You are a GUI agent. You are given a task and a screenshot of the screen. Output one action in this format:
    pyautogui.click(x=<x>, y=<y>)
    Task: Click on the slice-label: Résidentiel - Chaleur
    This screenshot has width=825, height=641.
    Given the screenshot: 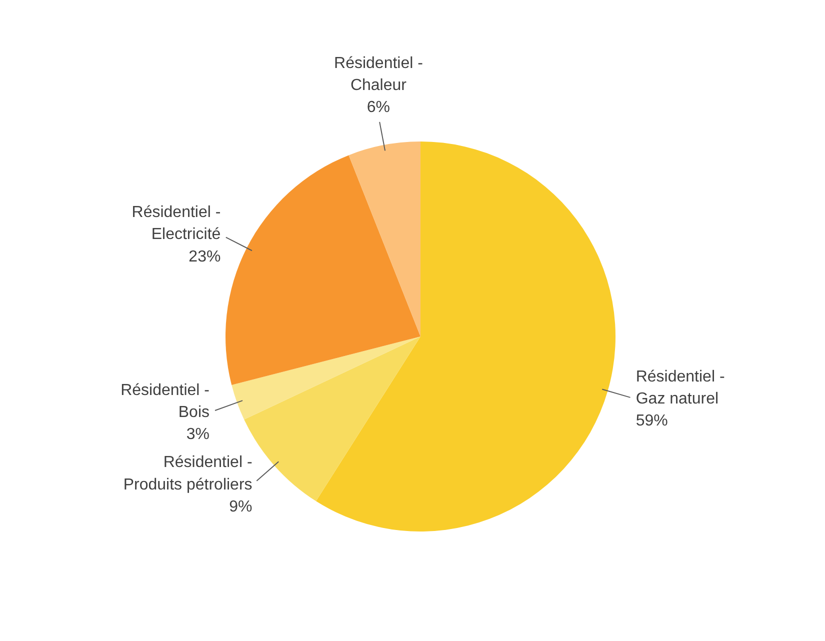 What is the action you would take?
    pyautogui.click(x=378, y=74)
    